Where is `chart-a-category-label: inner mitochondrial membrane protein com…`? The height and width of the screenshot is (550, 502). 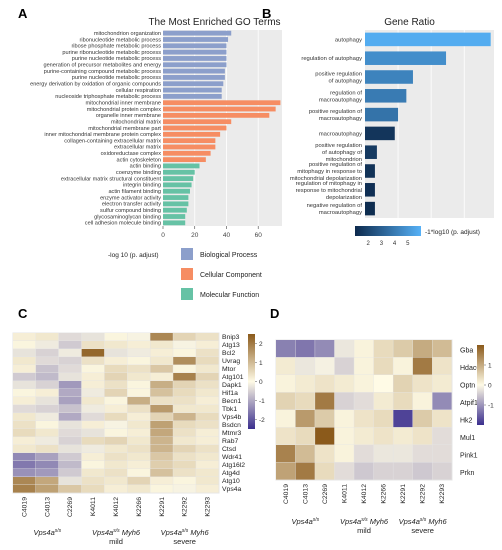
chart-a-category-label: inner mitochondrial membrane protein com… is located at coordinates (102, 135).